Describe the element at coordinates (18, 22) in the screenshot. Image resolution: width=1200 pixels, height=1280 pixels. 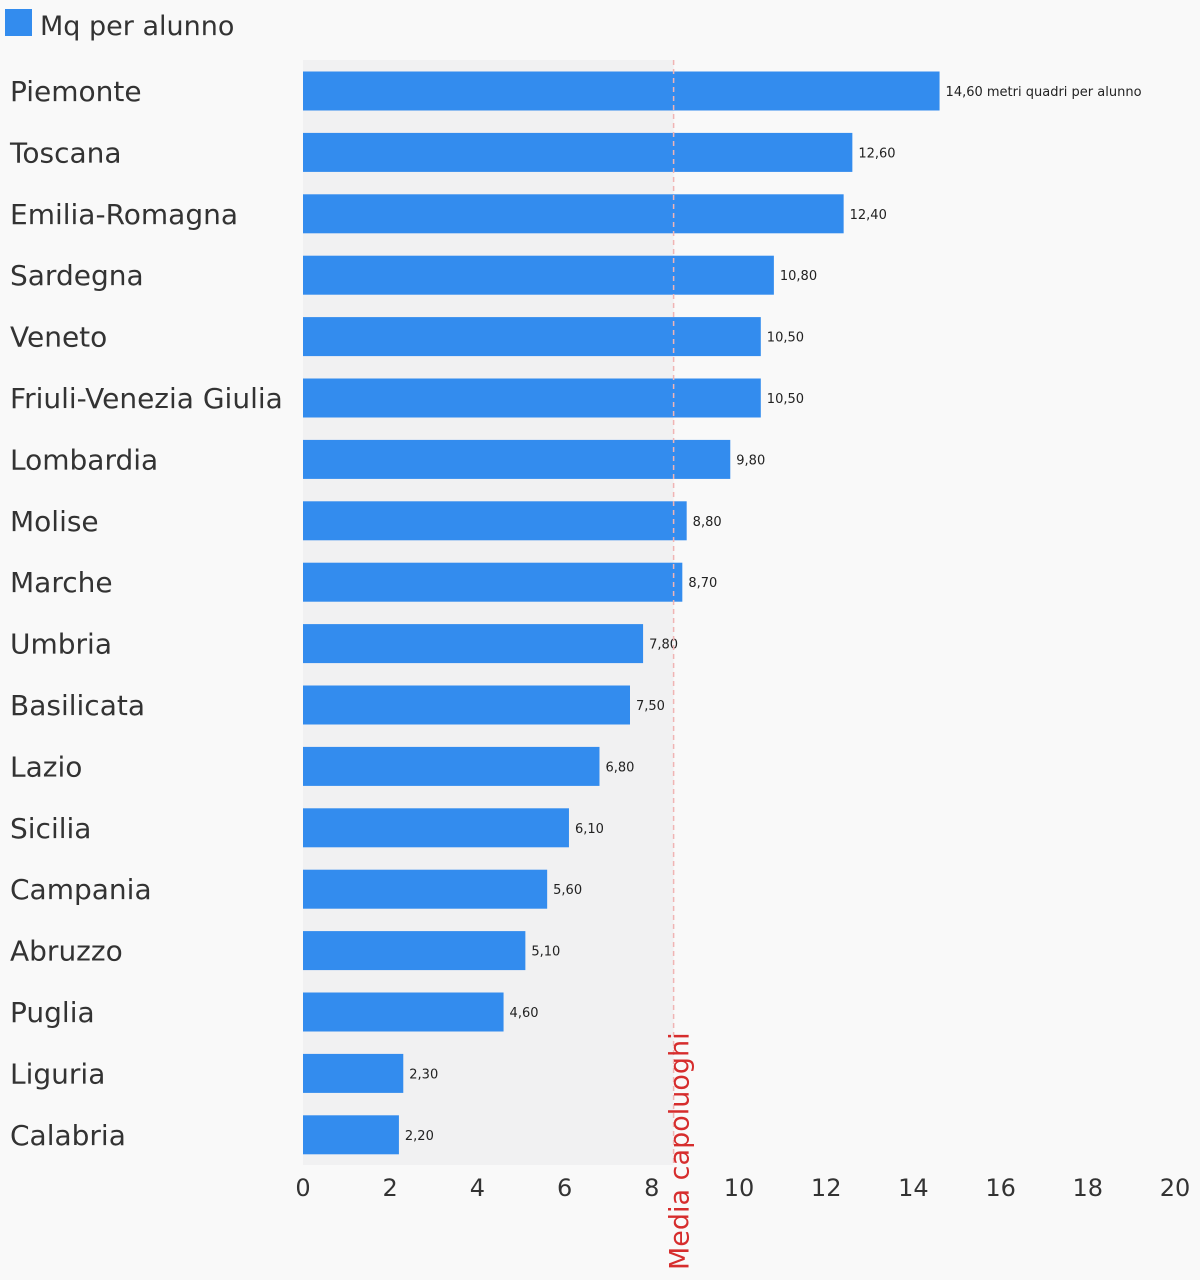
I see `legend-swatch` at that location.